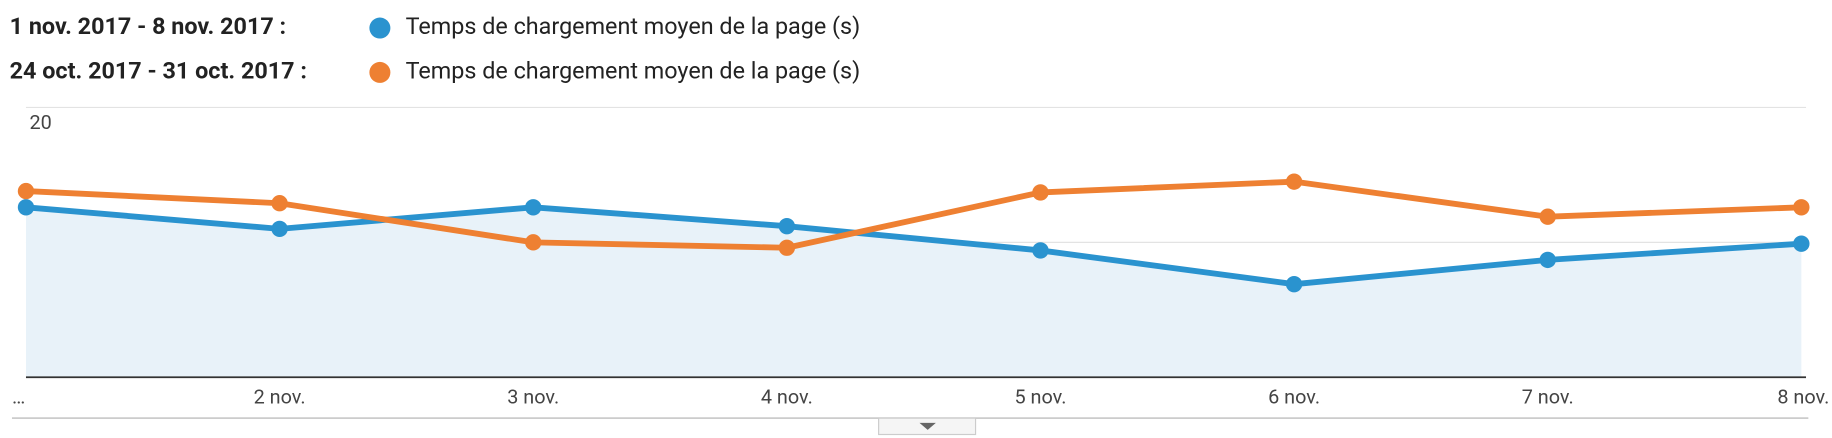  Describe the element at coordinates (40, 122) in the screenshot. I see `y-tick-label: 20` at that location.